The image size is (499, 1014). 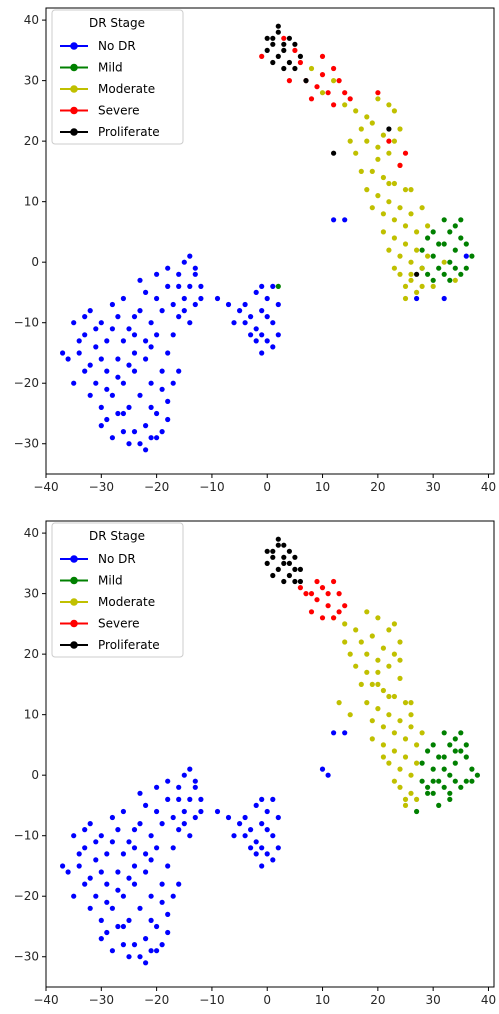 What do you see at coordinates (31, 141) in the screenshot?
I see `y-tick-label: 20` at bounding box center [31, 141].